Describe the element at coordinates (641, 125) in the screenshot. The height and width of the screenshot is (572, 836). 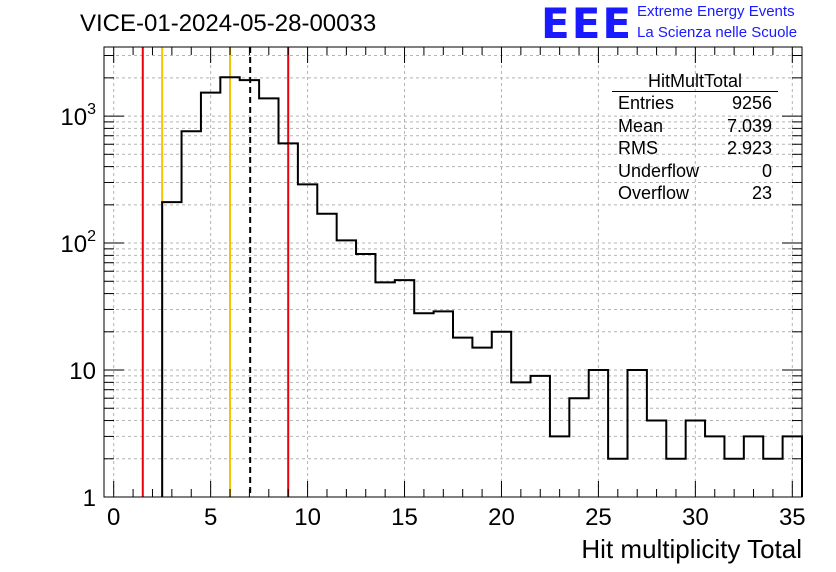
I see `stats-label: Mean` at that location.